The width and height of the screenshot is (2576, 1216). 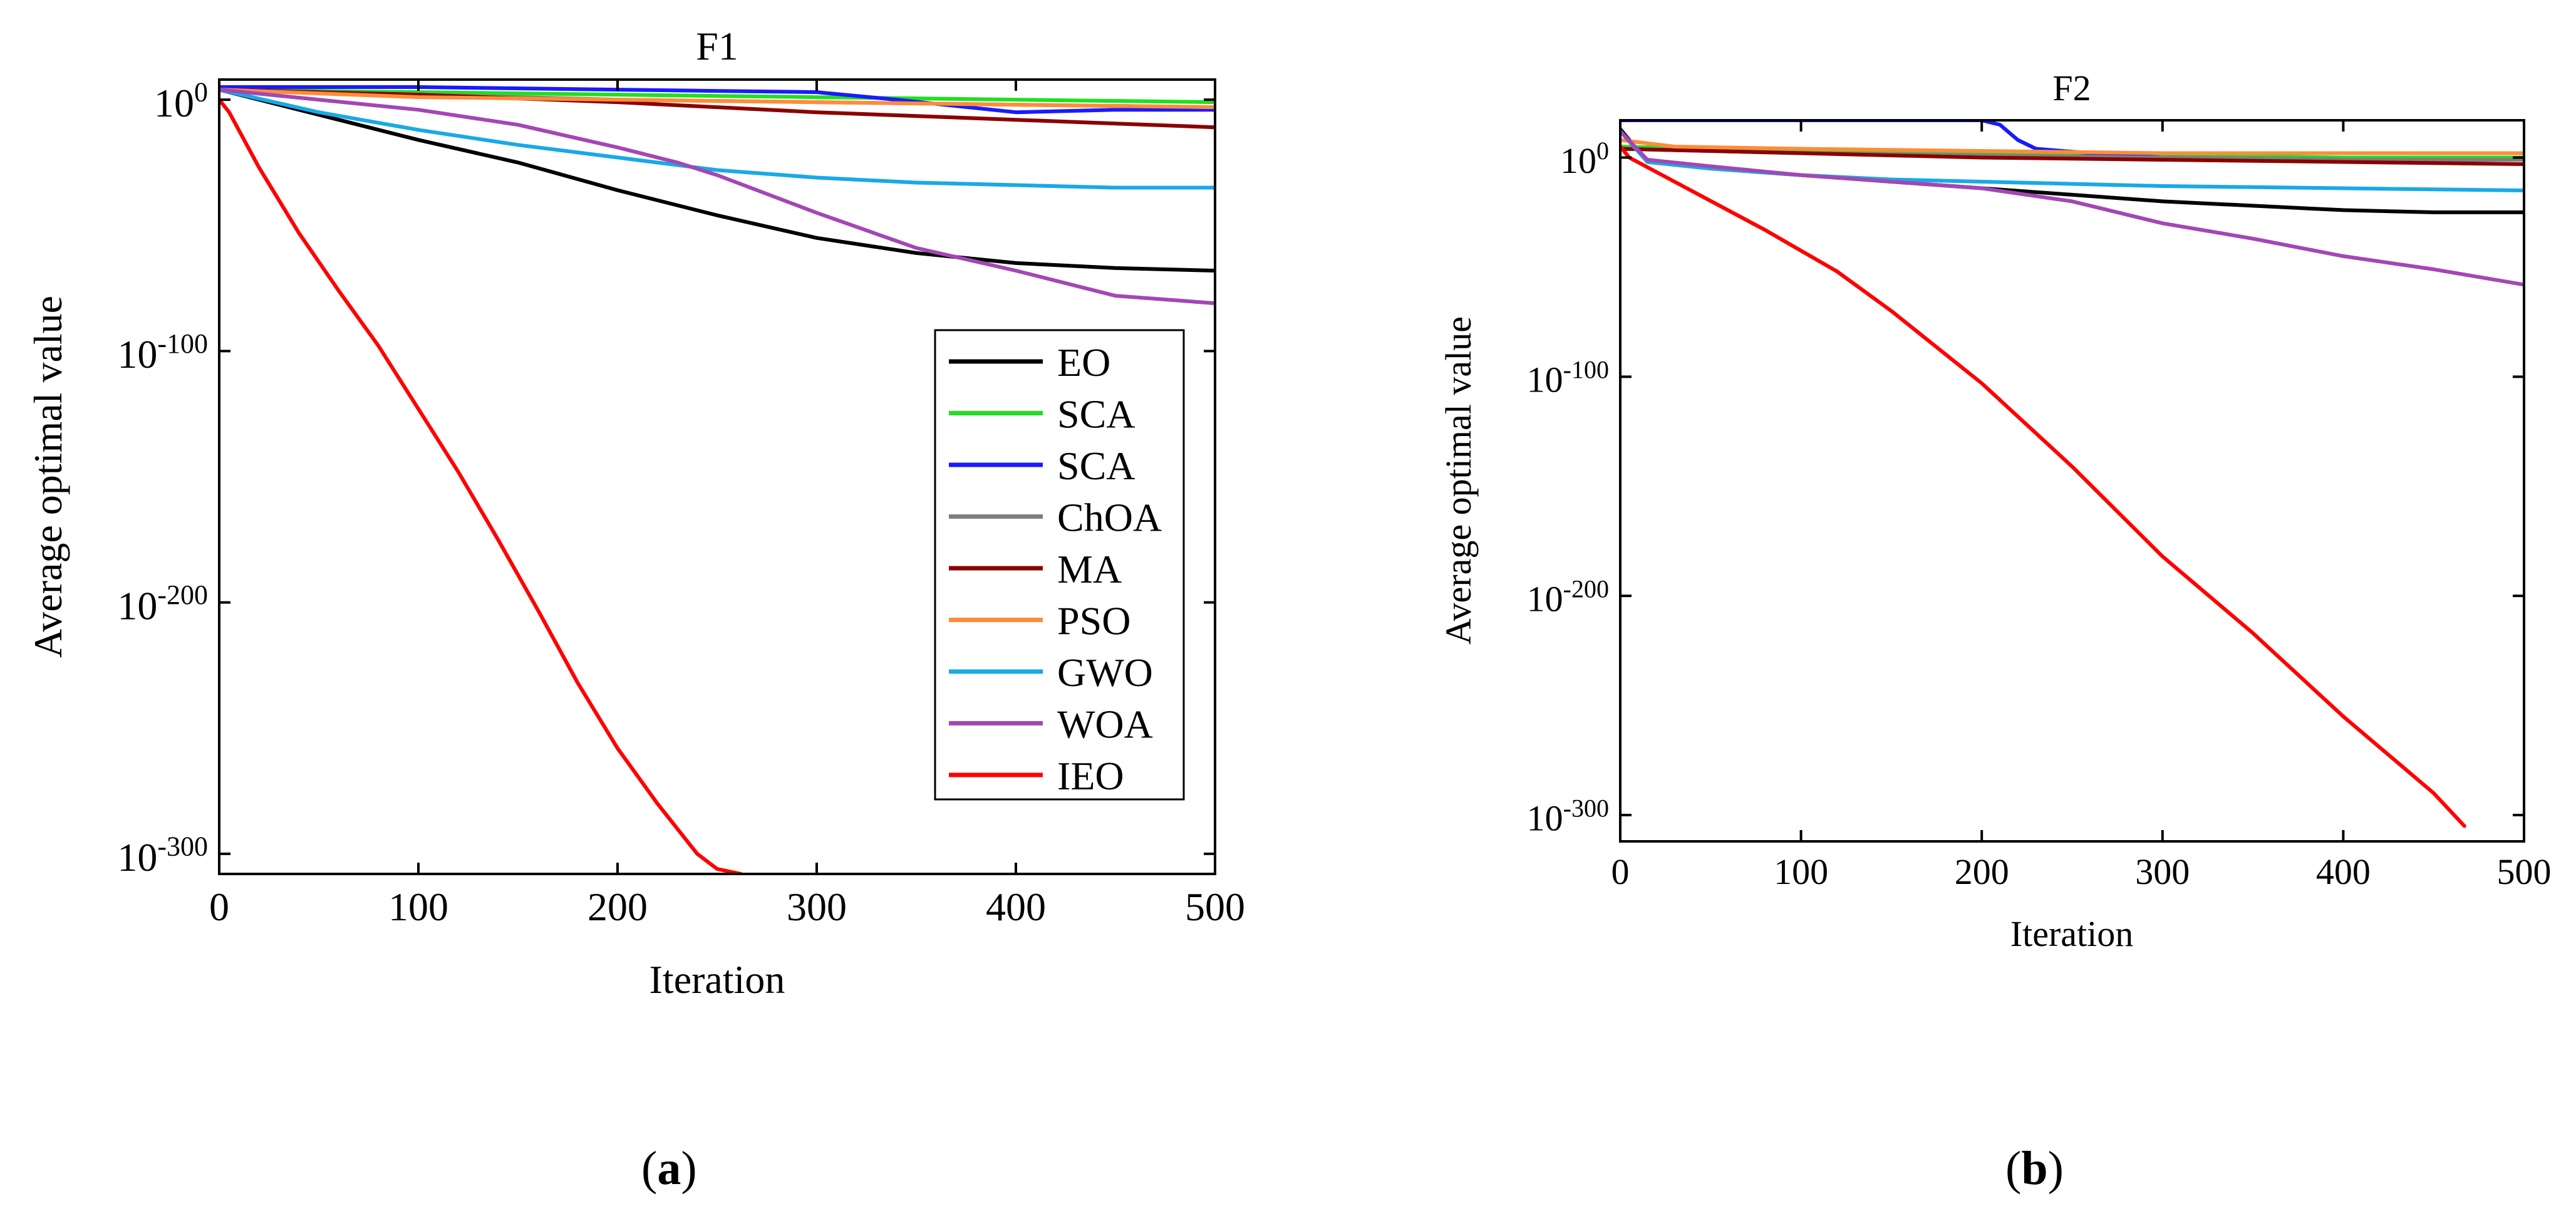 I want to click on caption-a-close: ), so click(x=689, y=1168).